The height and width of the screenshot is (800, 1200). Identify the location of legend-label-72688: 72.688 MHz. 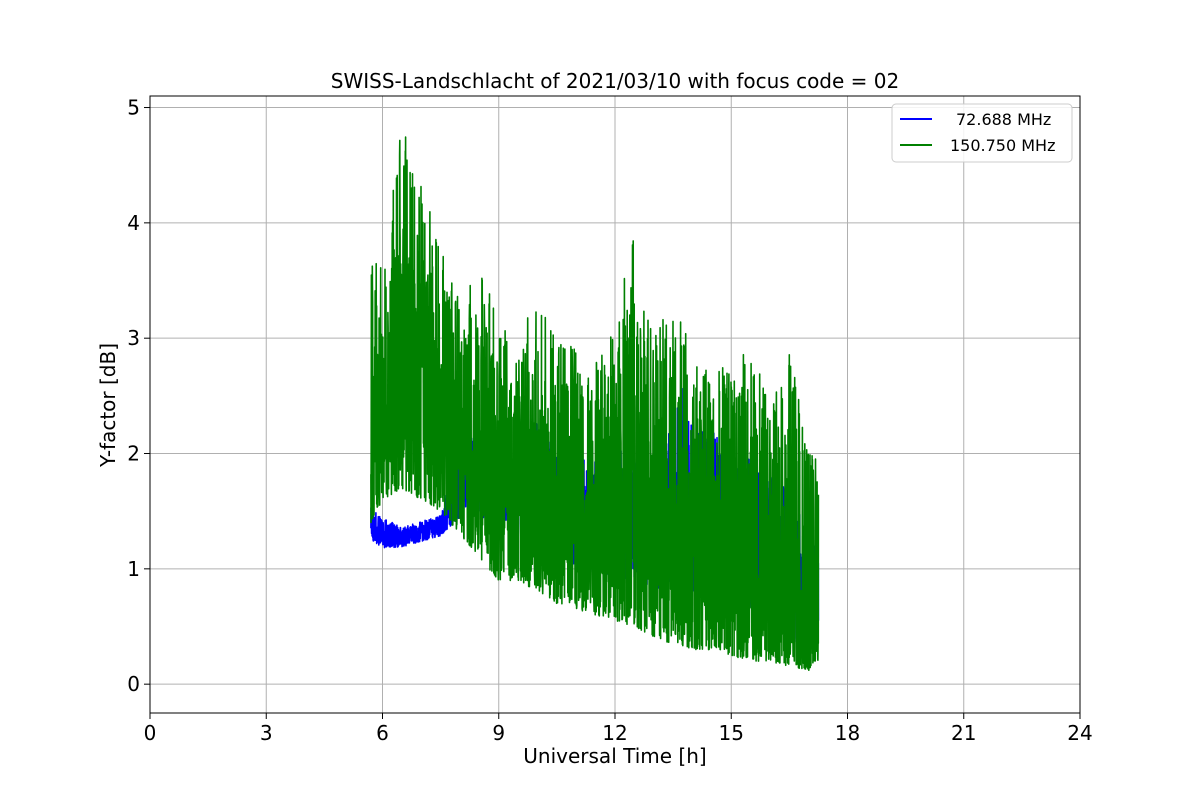
(1003, 119).